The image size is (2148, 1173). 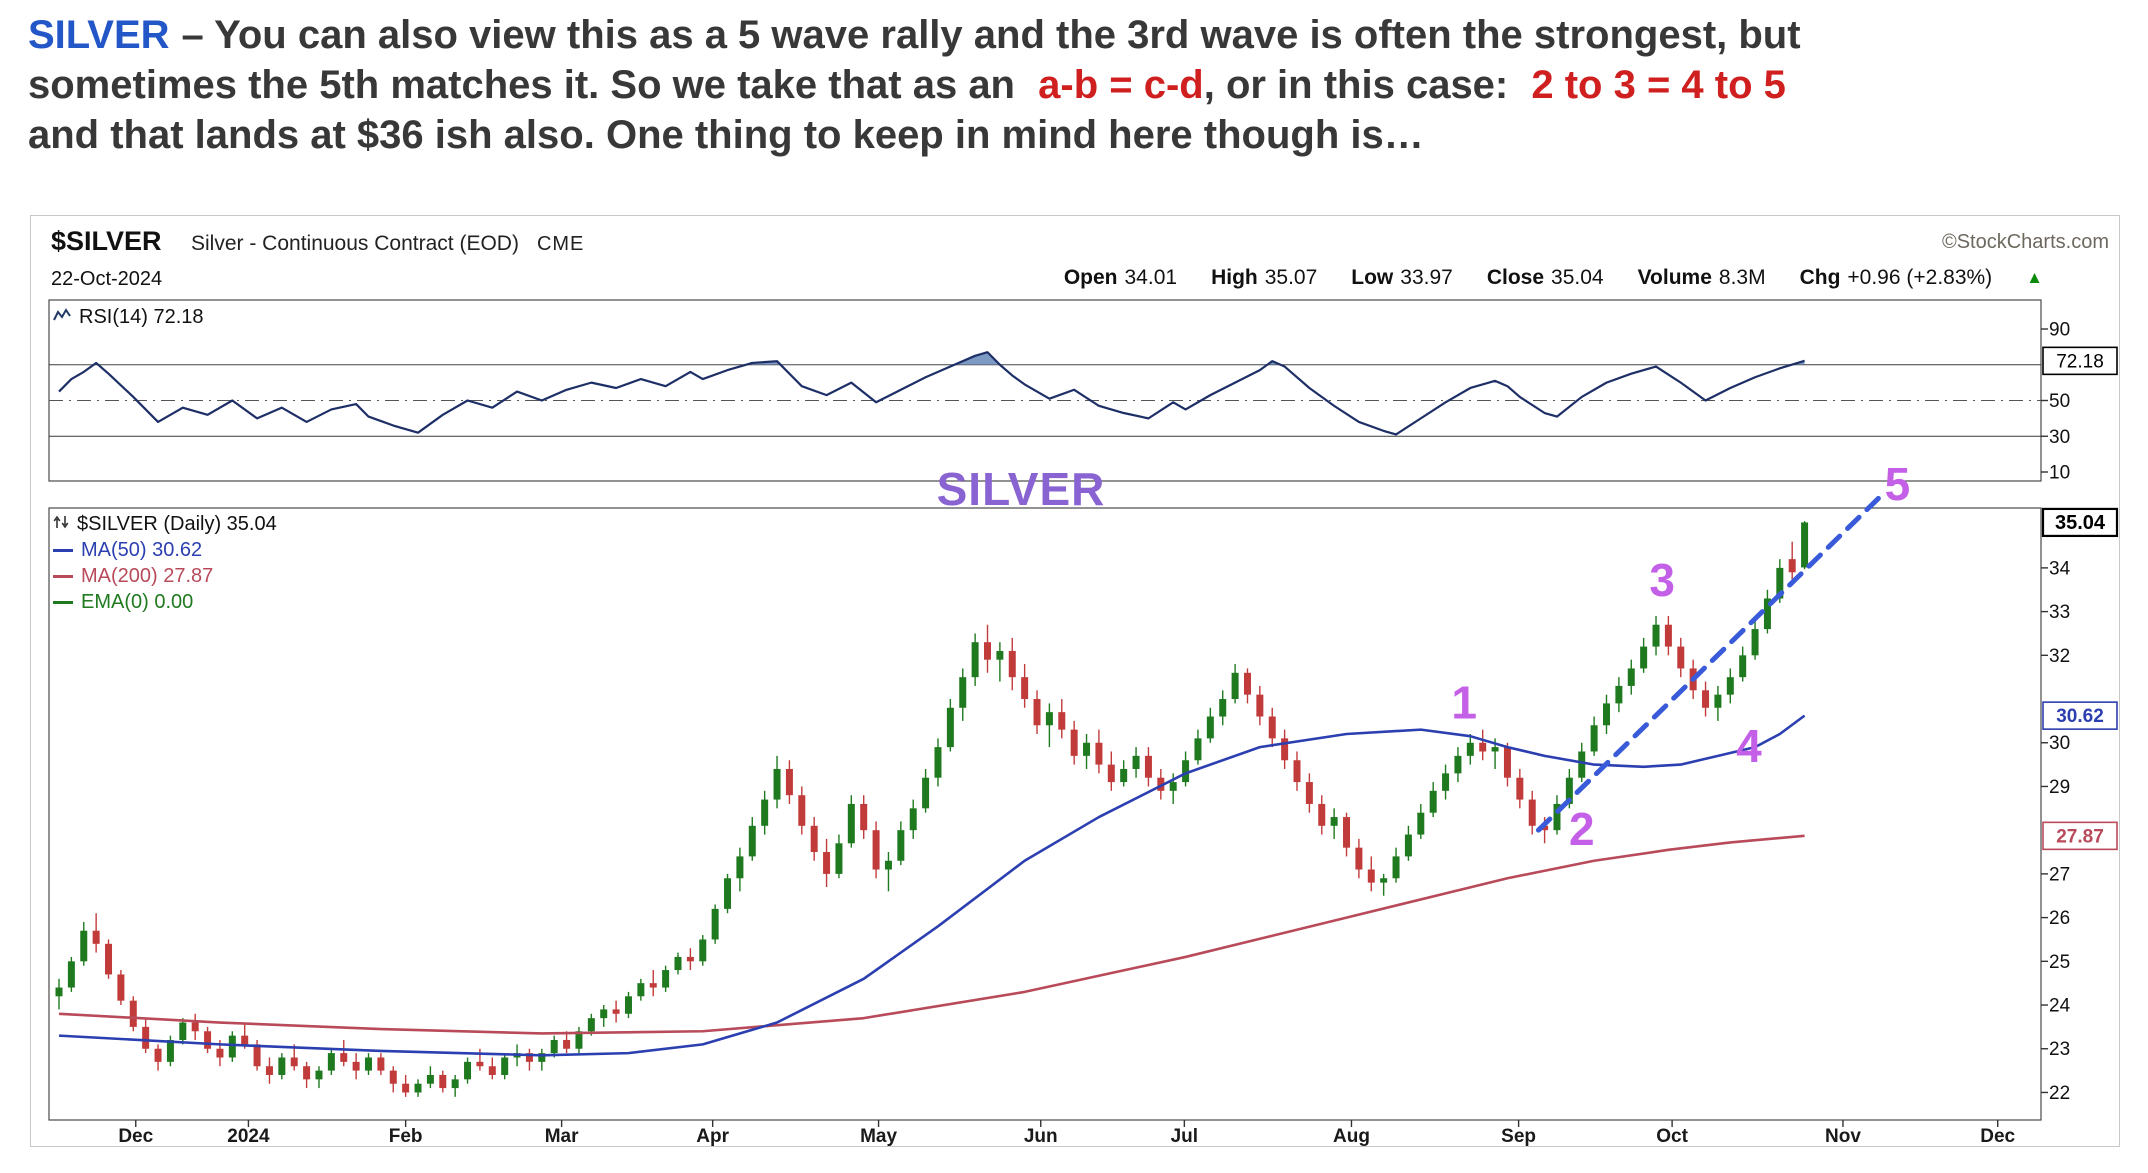 What do you see at coordinates (2059, 1093) in the screenshot?
I see `price-tick-label: 22` at bounding box center [2059, 1093].